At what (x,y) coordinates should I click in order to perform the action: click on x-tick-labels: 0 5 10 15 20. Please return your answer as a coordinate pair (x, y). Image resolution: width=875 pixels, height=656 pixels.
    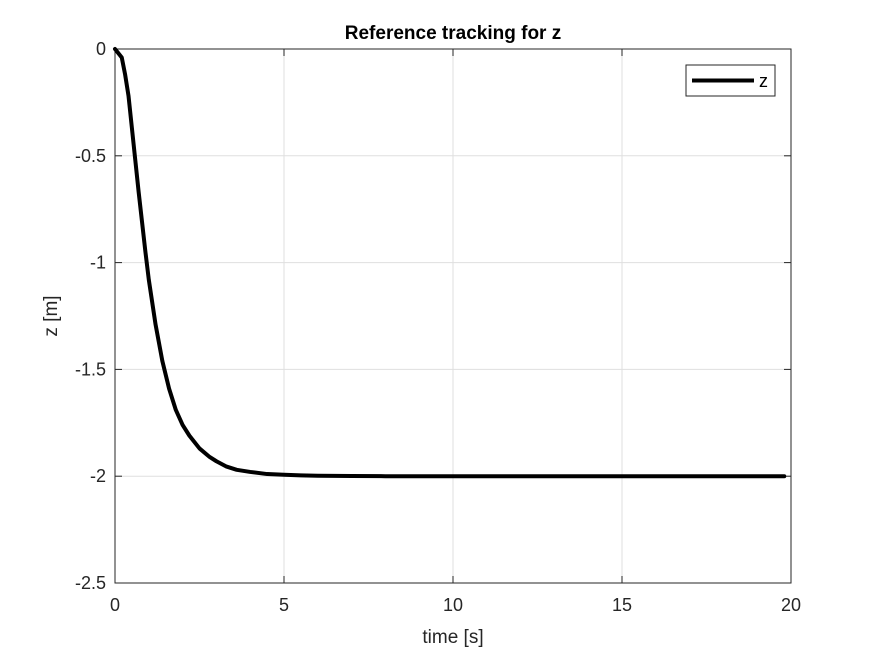
    Looking at the image, I should click on (455, 605).